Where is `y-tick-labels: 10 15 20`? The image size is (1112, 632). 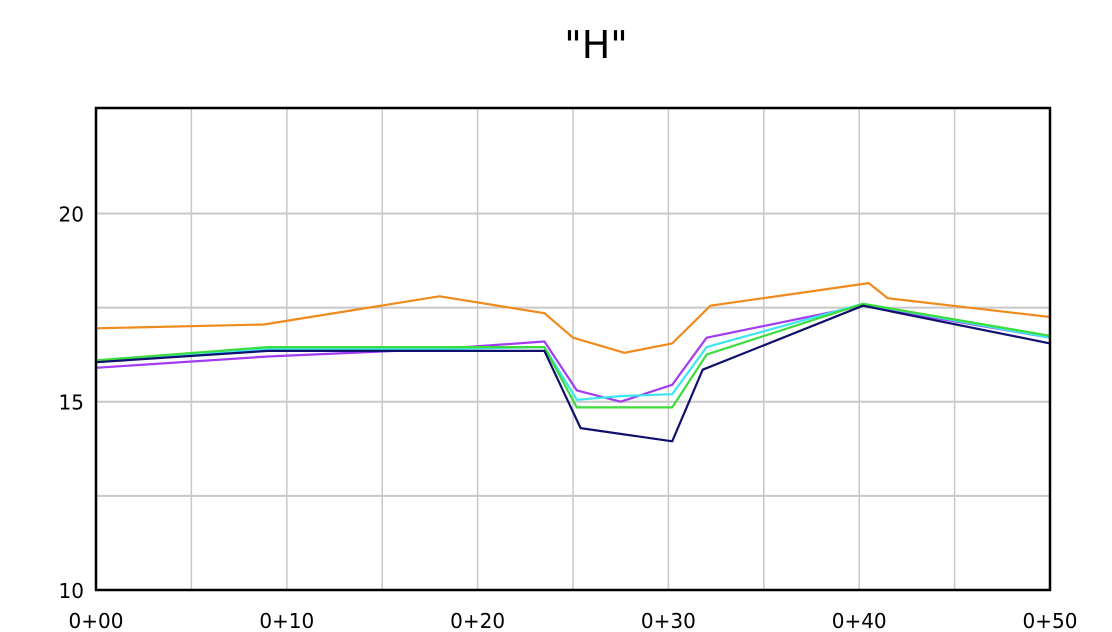 y-tick-labels: 10 15 20 is located at coordinates (71, 402).